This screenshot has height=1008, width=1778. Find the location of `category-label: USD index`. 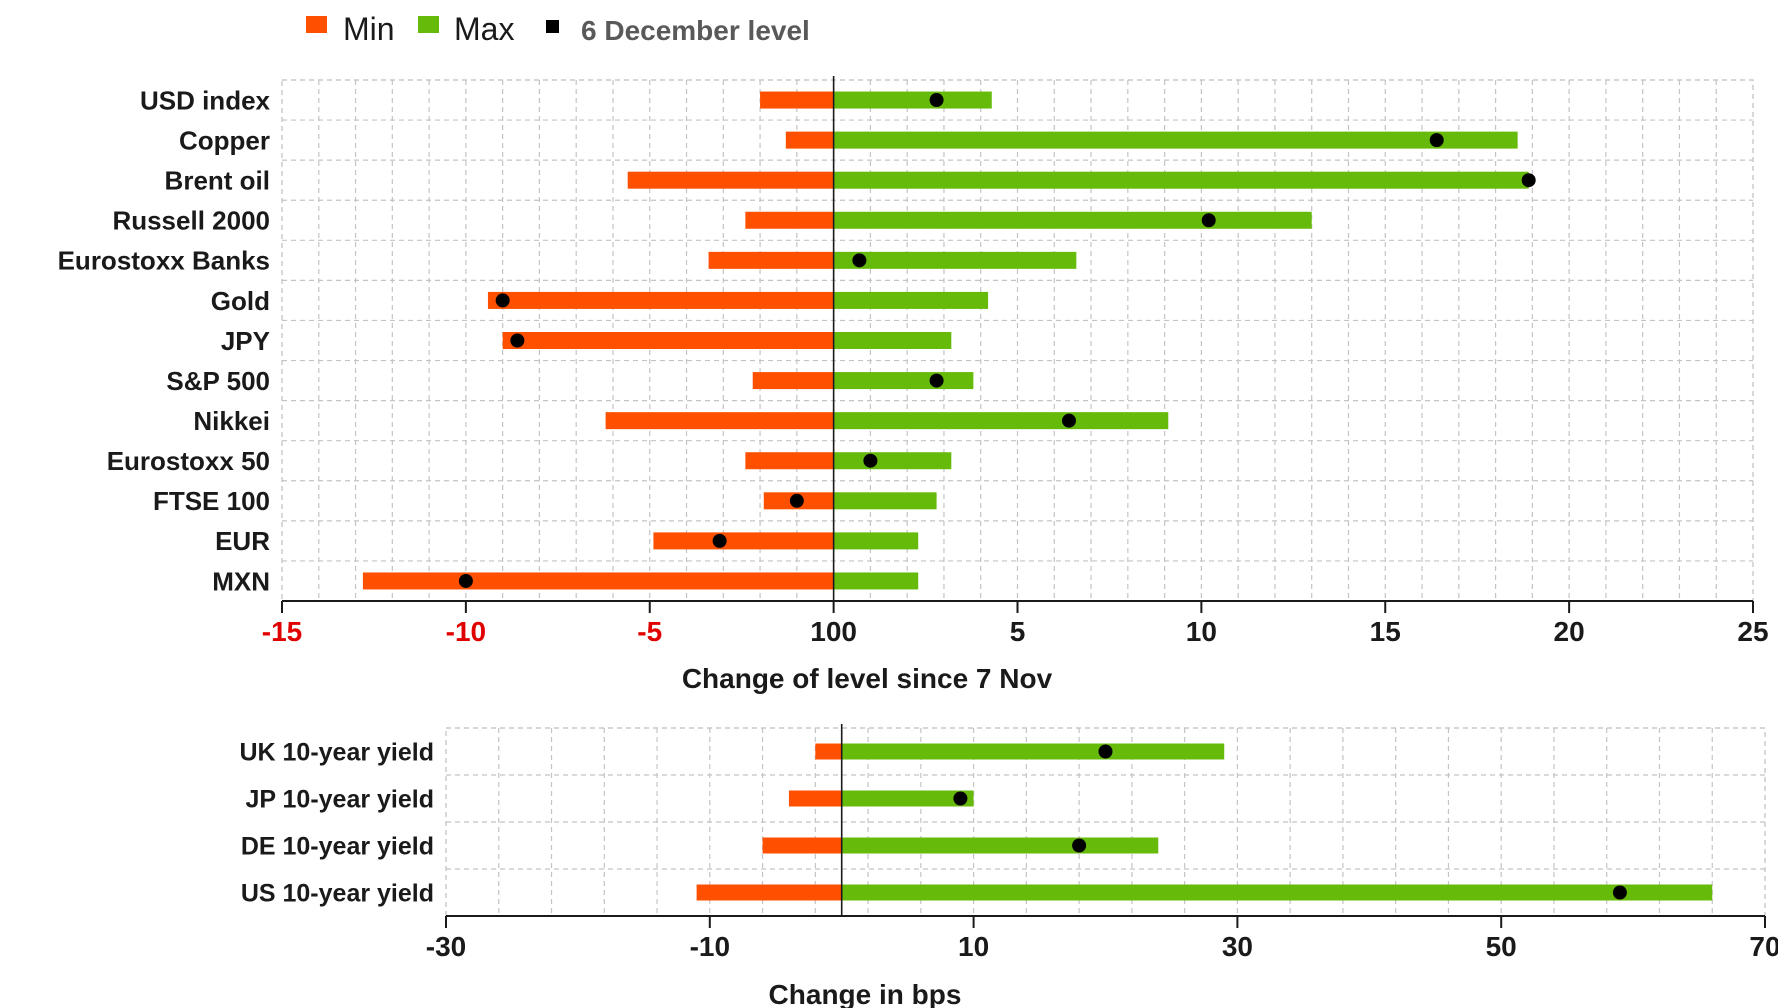

category-label: USD index is located at coordinates (205, 100).